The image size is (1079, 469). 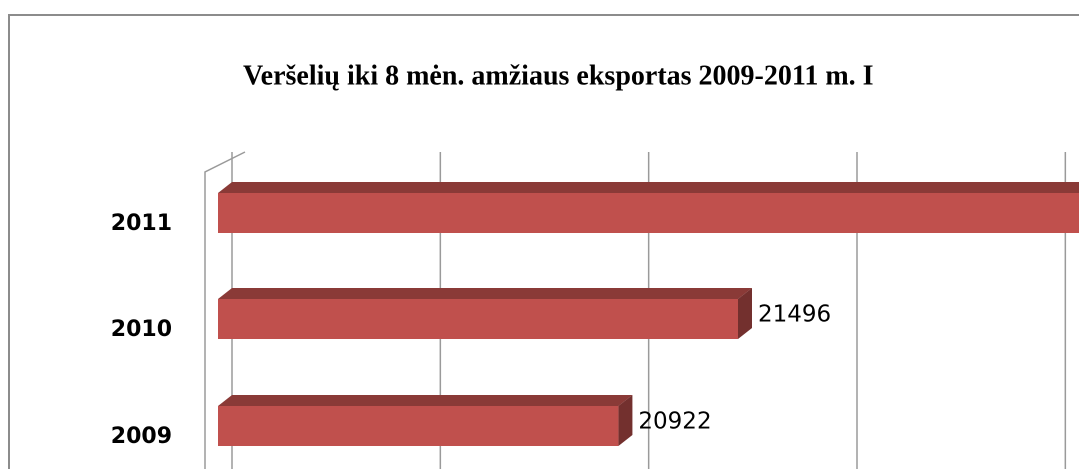 I want to click on y-tick-label: 2011, so click(x=141, y=223).